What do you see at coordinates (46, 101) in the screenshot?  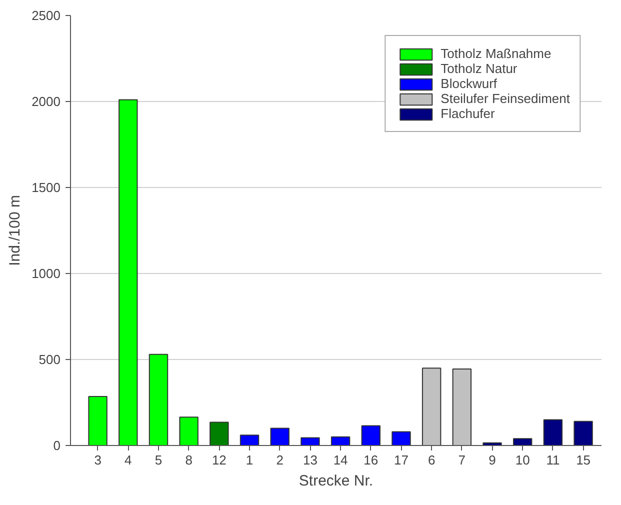 I see `y-tick-label: 2000` at bounding box center [46, 101].